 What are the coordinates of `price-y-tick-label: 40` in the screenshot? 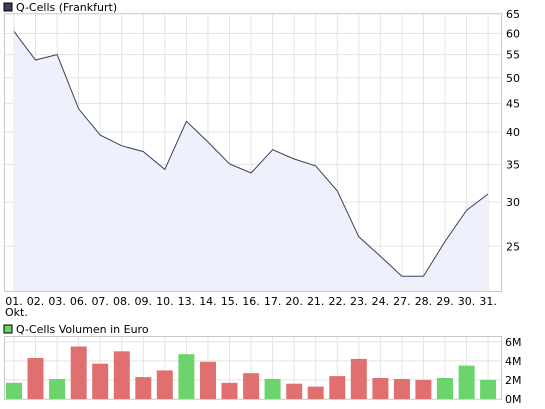 It's located at (513, 132).